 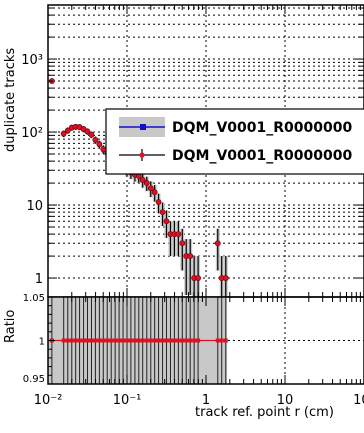 I want to click on ratio-y-tick-label: 1.05, so click(x=34, y=298).